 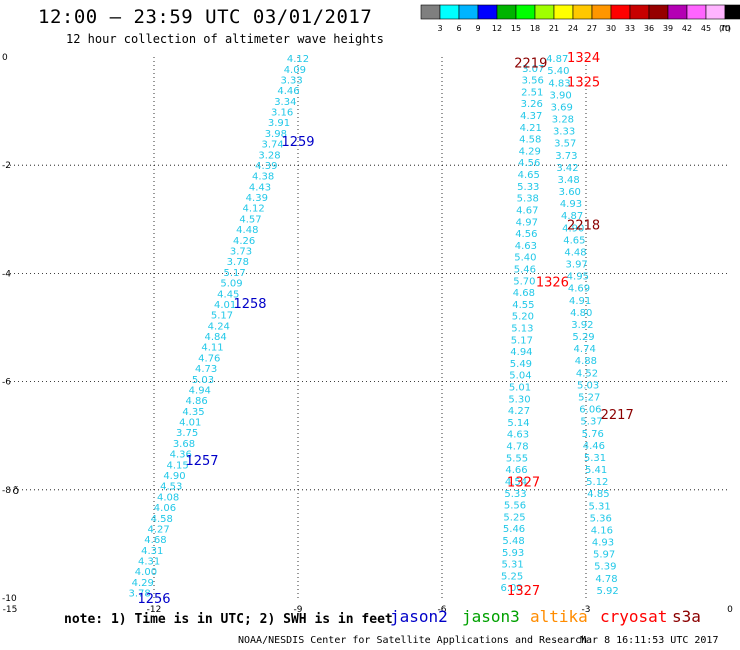 I want to click on swh-value-label: 4.48, so click(x=575, y=252).